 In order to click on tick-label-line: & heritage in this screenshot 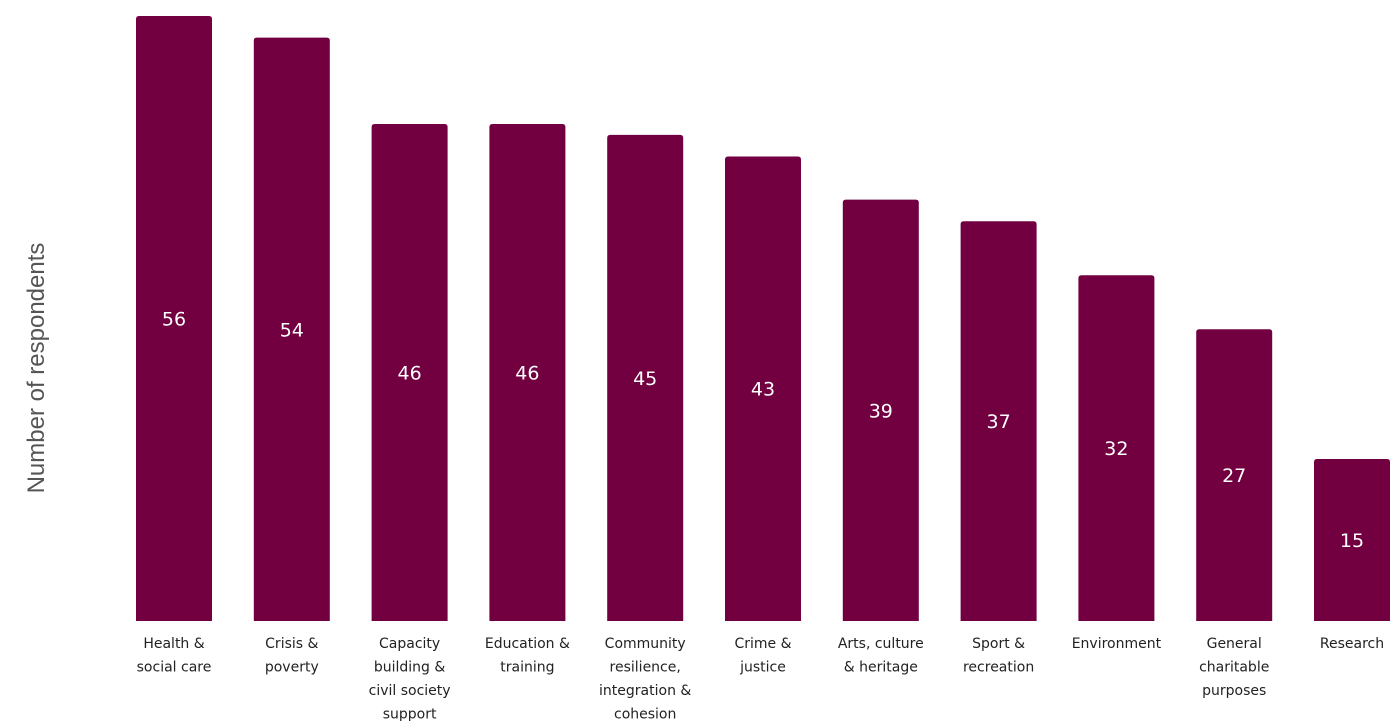, I will do `click(881, 668)`.